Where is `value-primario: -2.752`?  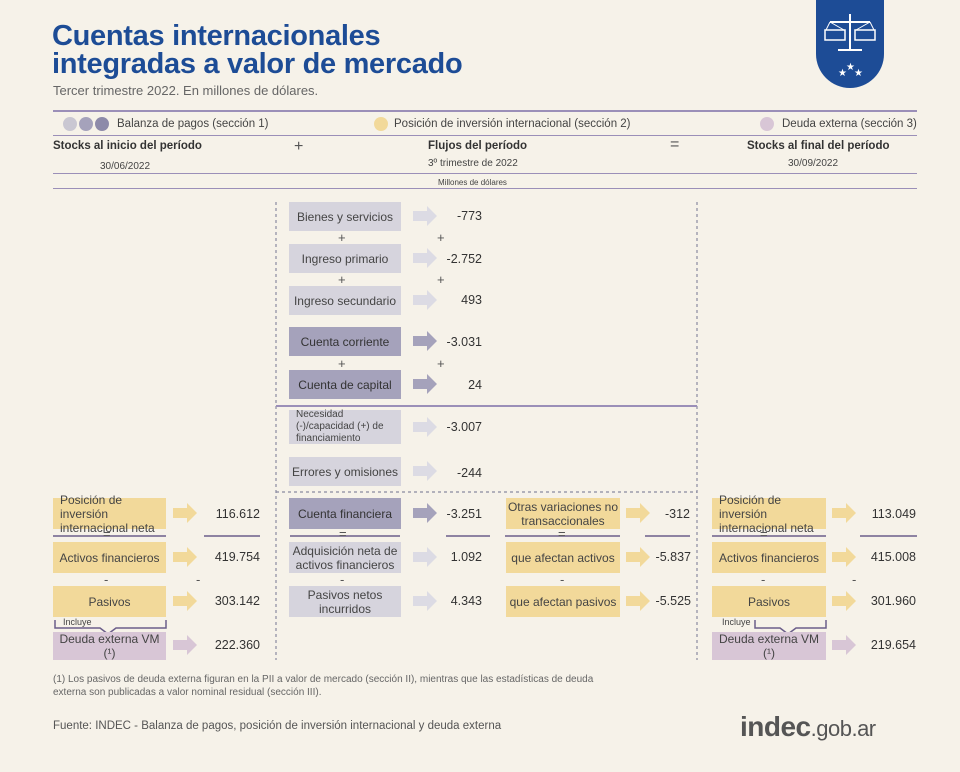
value-primario: -2.752 is located at coordinates (464, 259).